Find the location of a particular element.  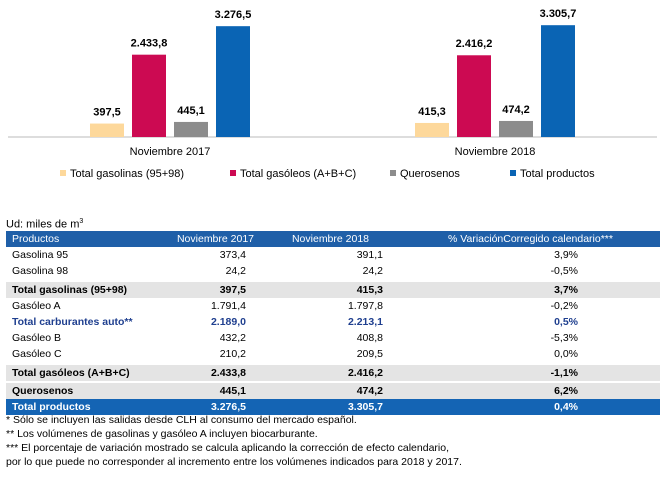

table-cell: 445,1 is located at coordinates (212, 389).